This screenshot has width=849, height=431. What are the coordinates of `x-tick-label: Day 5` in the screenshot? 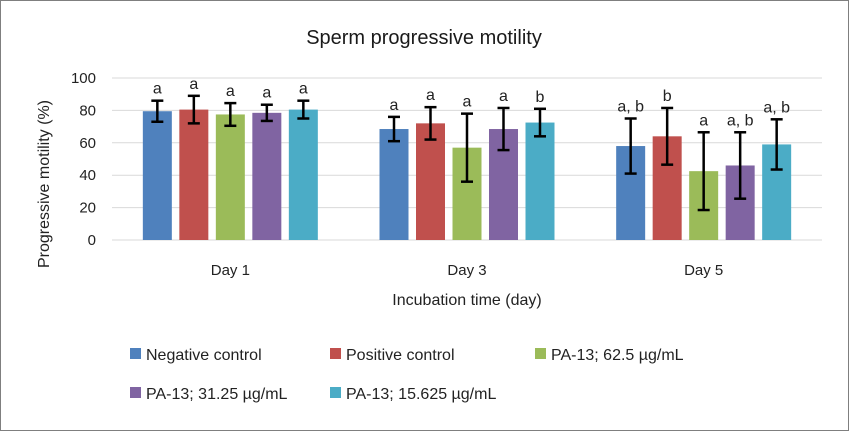 It's located at (703, 270).